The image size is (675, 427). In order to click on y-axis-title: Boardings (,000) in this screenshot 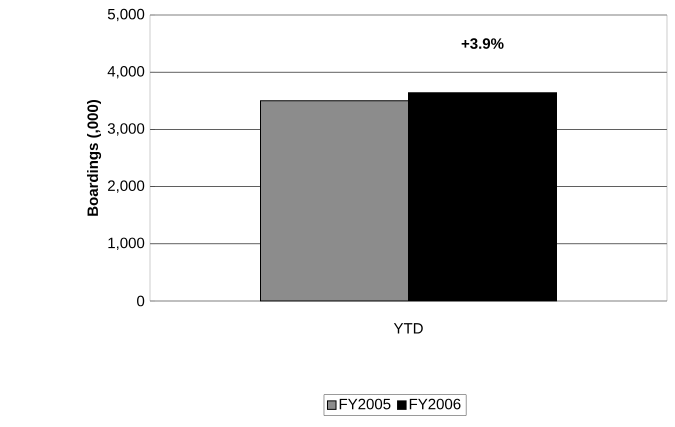, I will do `click(94, 158)`.